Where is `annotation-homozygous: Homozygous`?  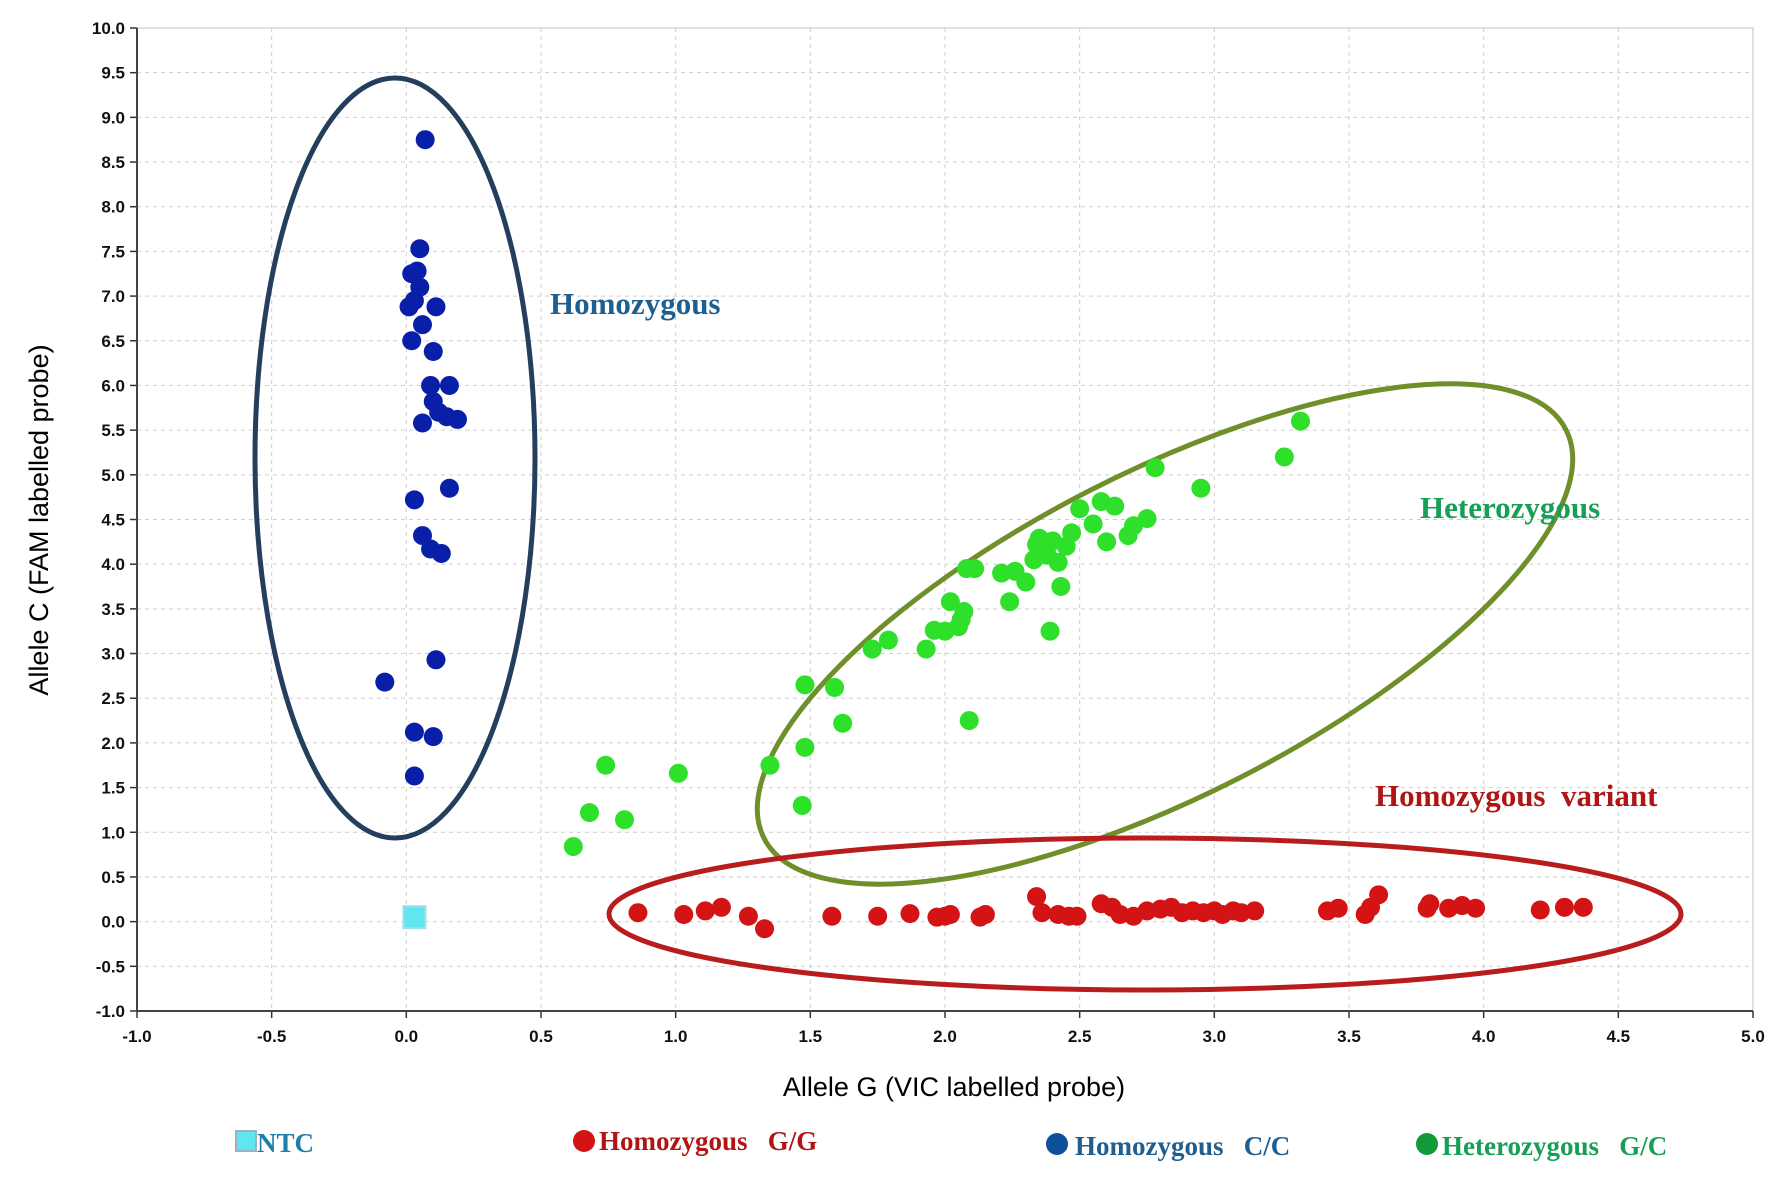
annotation-homozygous: Homozygous is located at coordinates (635, 303).